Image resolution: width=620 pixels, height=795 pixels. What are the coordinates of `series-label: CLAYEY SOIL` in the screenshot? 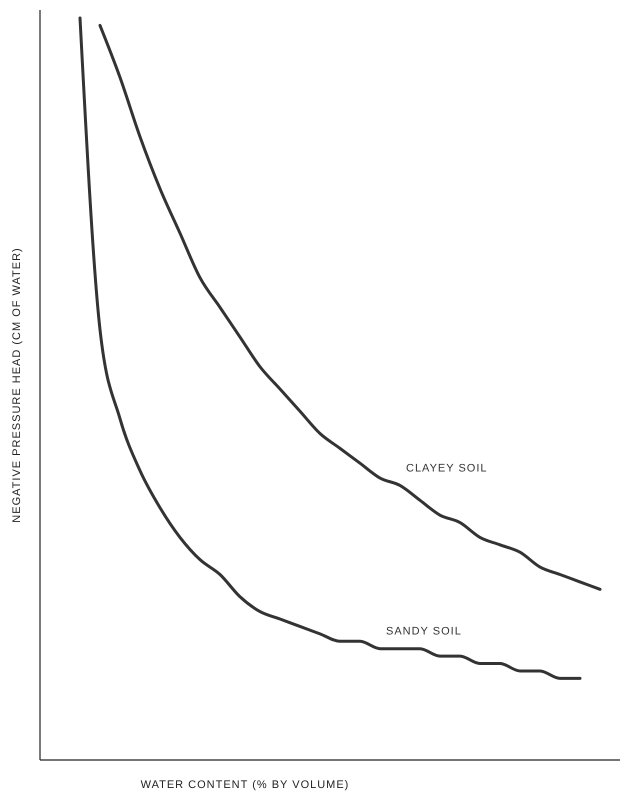 It's located at (447, 468).